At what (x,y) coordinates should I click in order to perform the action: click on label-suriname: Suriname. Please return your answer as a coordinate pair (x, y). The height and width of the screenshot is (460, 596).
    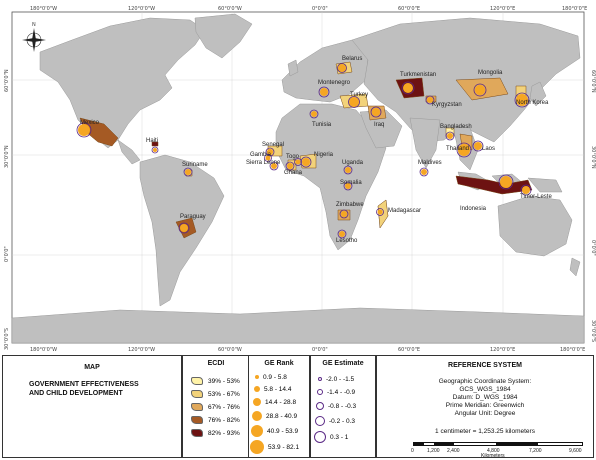
    Looking at the image, I should click on (195, 165).